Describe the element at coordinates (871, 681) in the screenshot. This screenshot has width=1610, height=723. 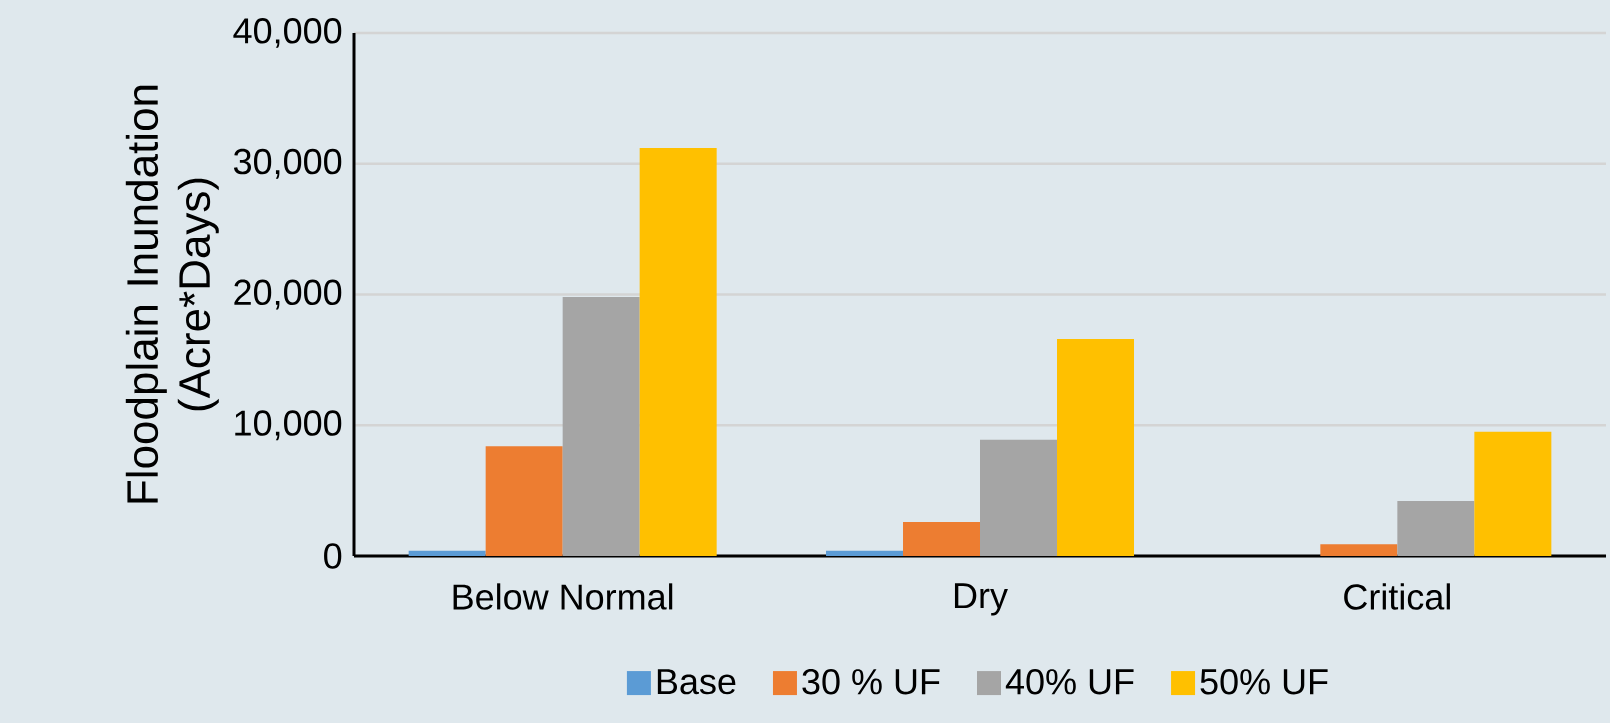
I see `legend-label: 30 % UF` at that location.